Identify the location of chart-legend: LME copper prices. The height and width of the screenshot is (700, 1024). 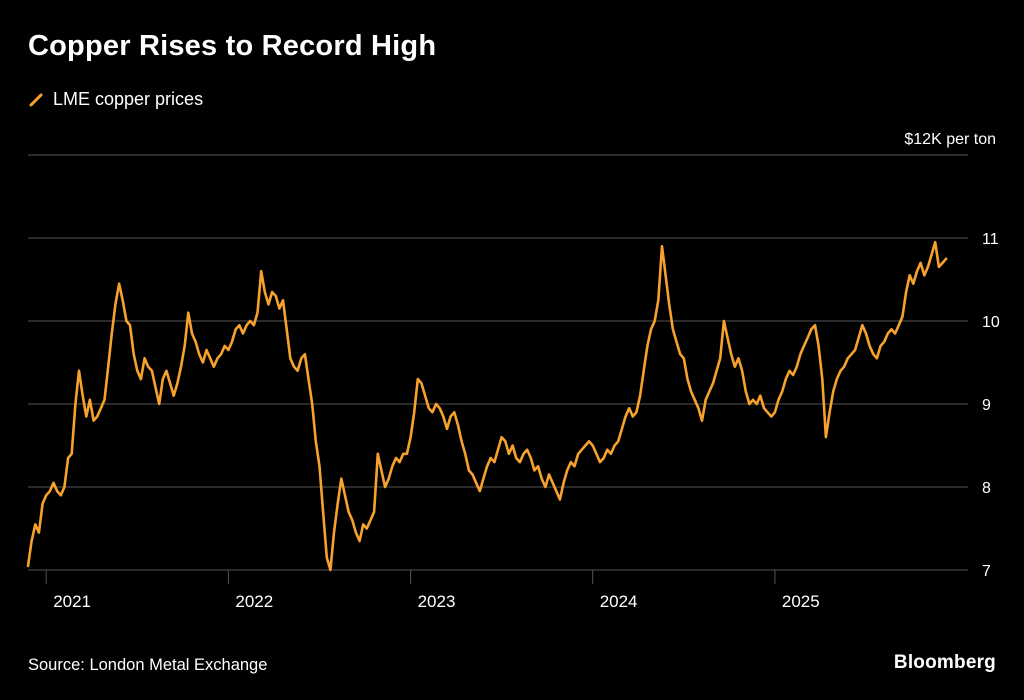
(115, 99).